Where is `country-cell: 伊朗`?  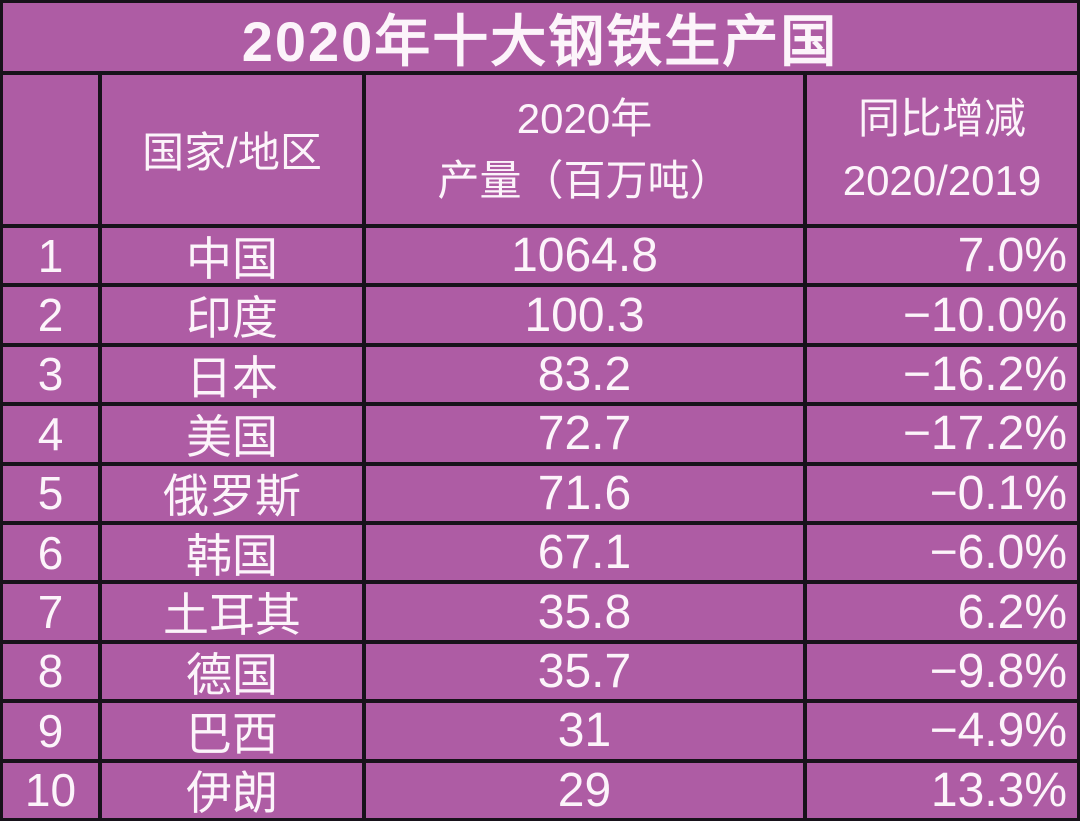 country-cell: 伊朗 is located at coordinates (232, 790).